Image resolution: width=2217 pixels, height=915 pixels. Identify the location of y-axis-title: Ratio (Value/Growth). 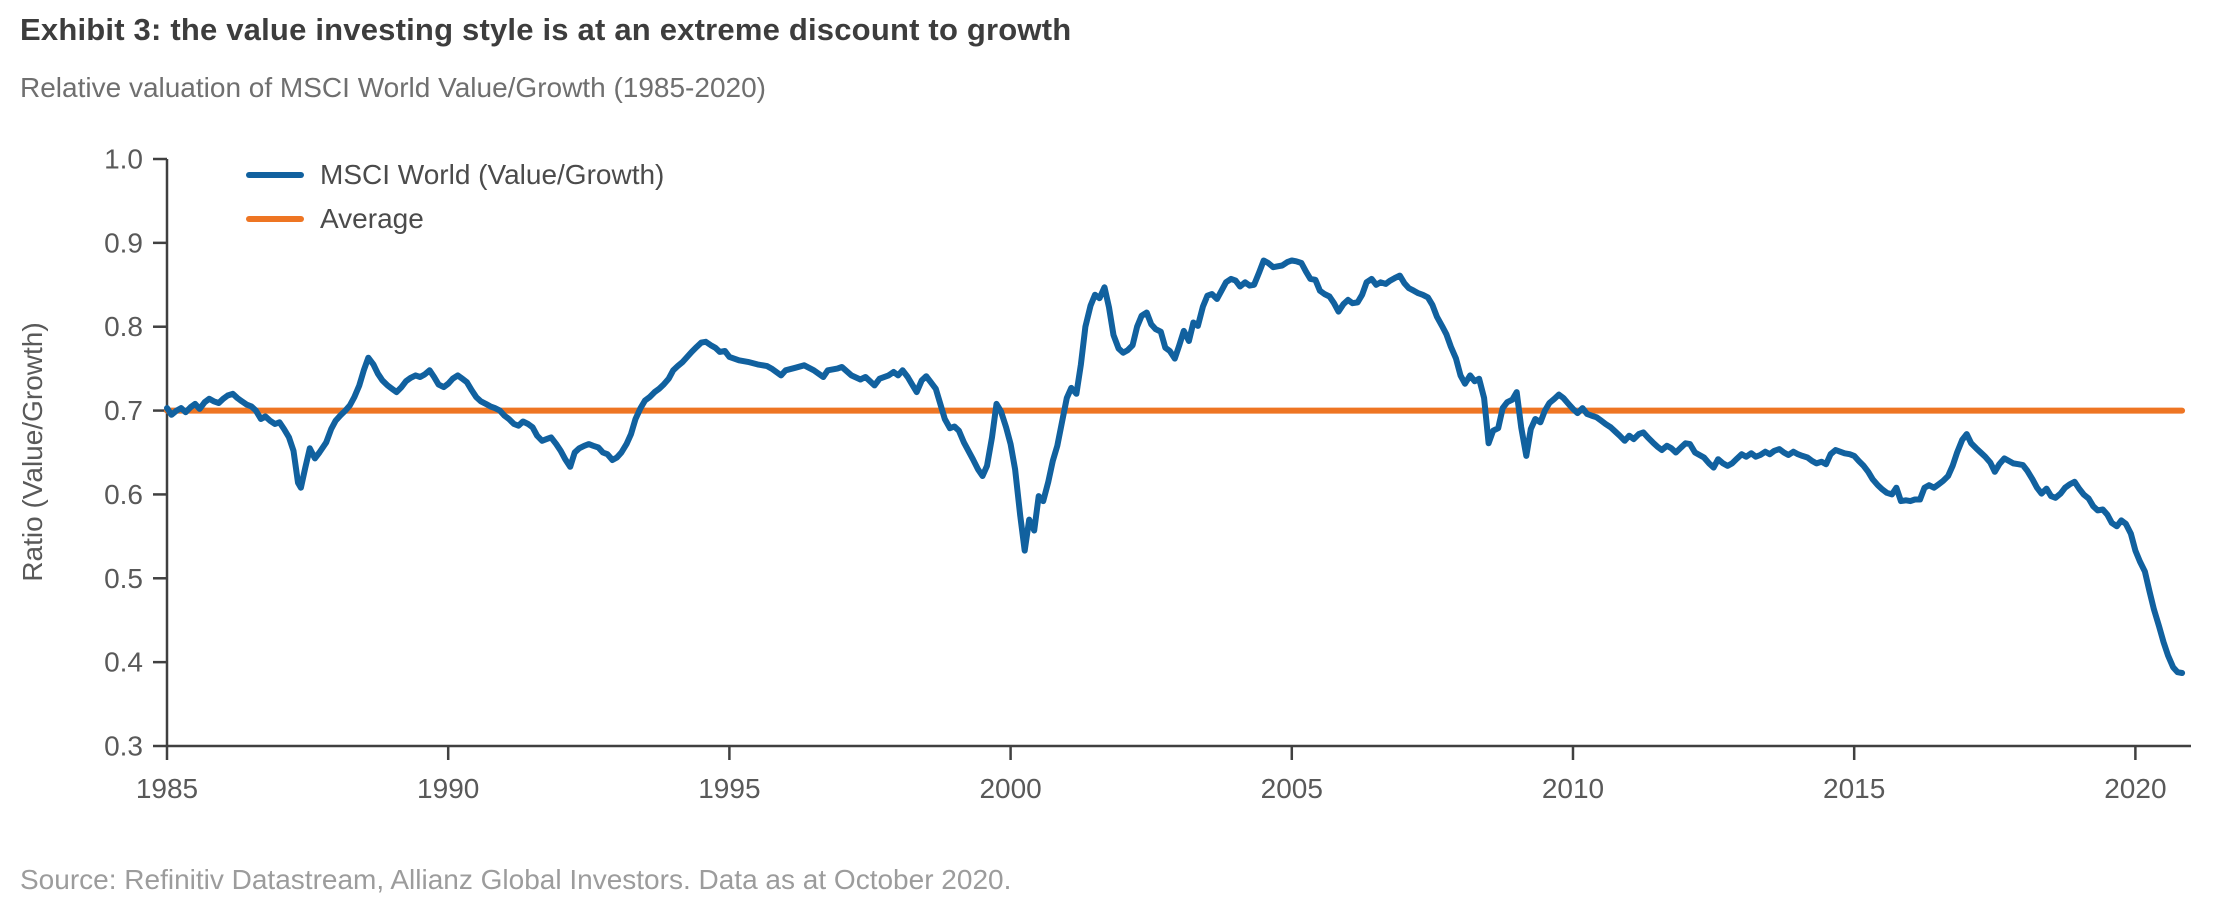
(32, 451).